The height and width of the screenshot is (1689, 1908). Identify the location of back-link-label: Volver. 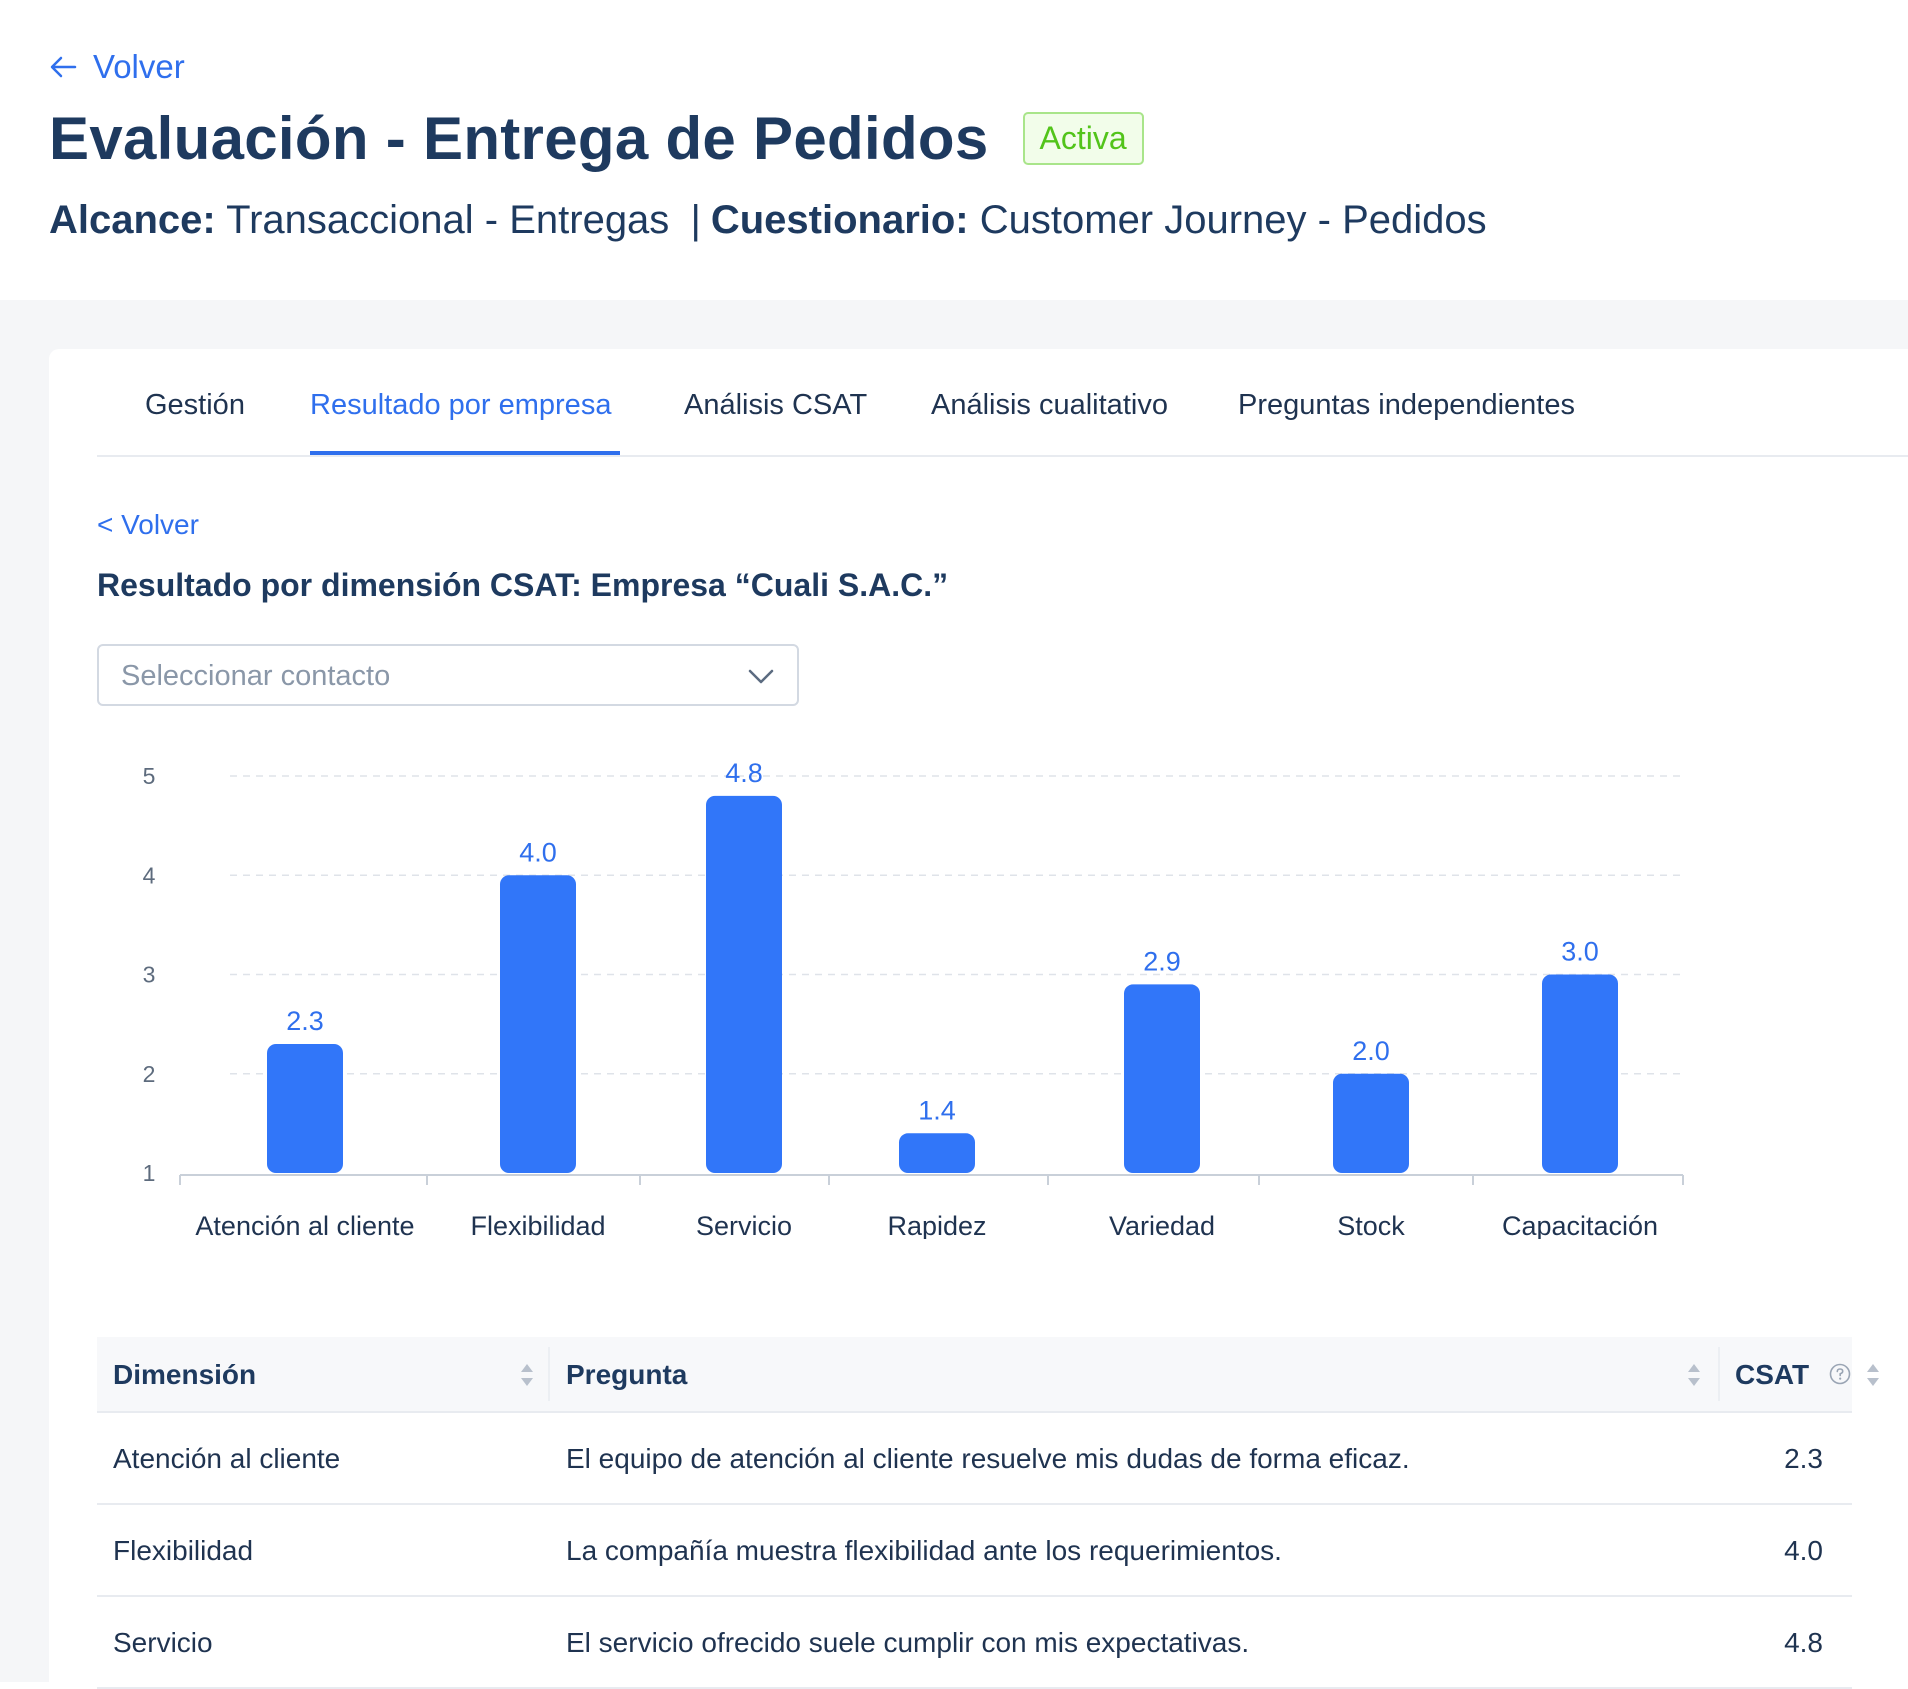
(139, 66).